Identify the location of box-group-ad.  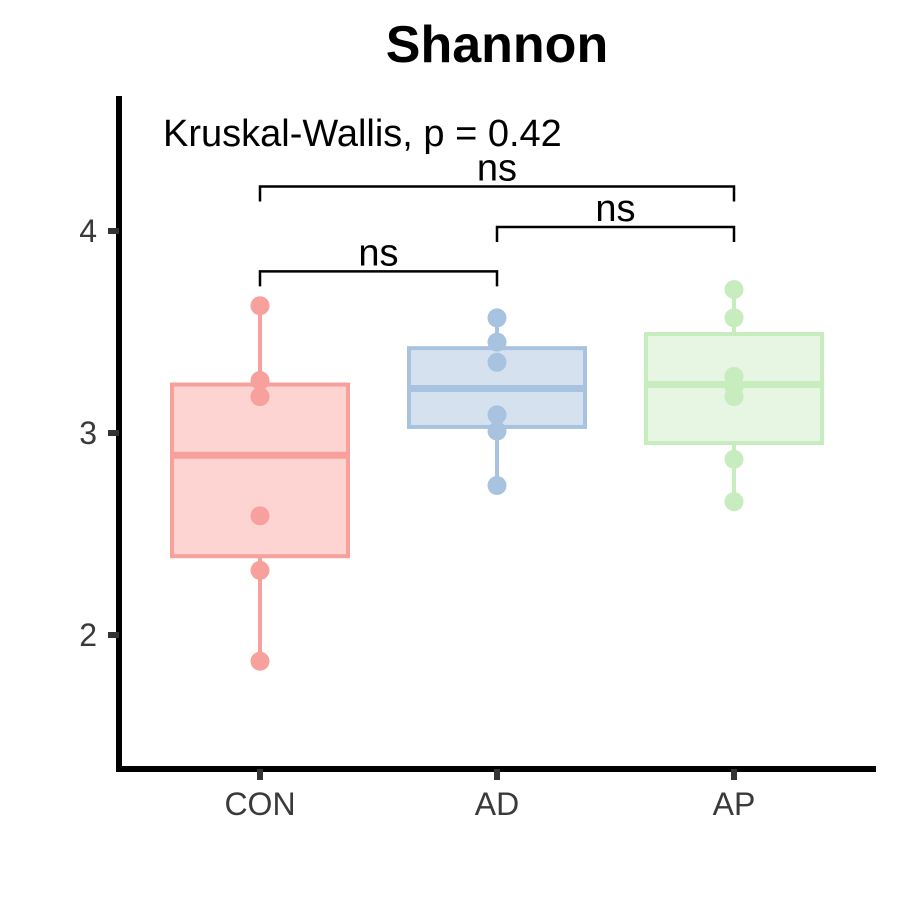
(497, 402).